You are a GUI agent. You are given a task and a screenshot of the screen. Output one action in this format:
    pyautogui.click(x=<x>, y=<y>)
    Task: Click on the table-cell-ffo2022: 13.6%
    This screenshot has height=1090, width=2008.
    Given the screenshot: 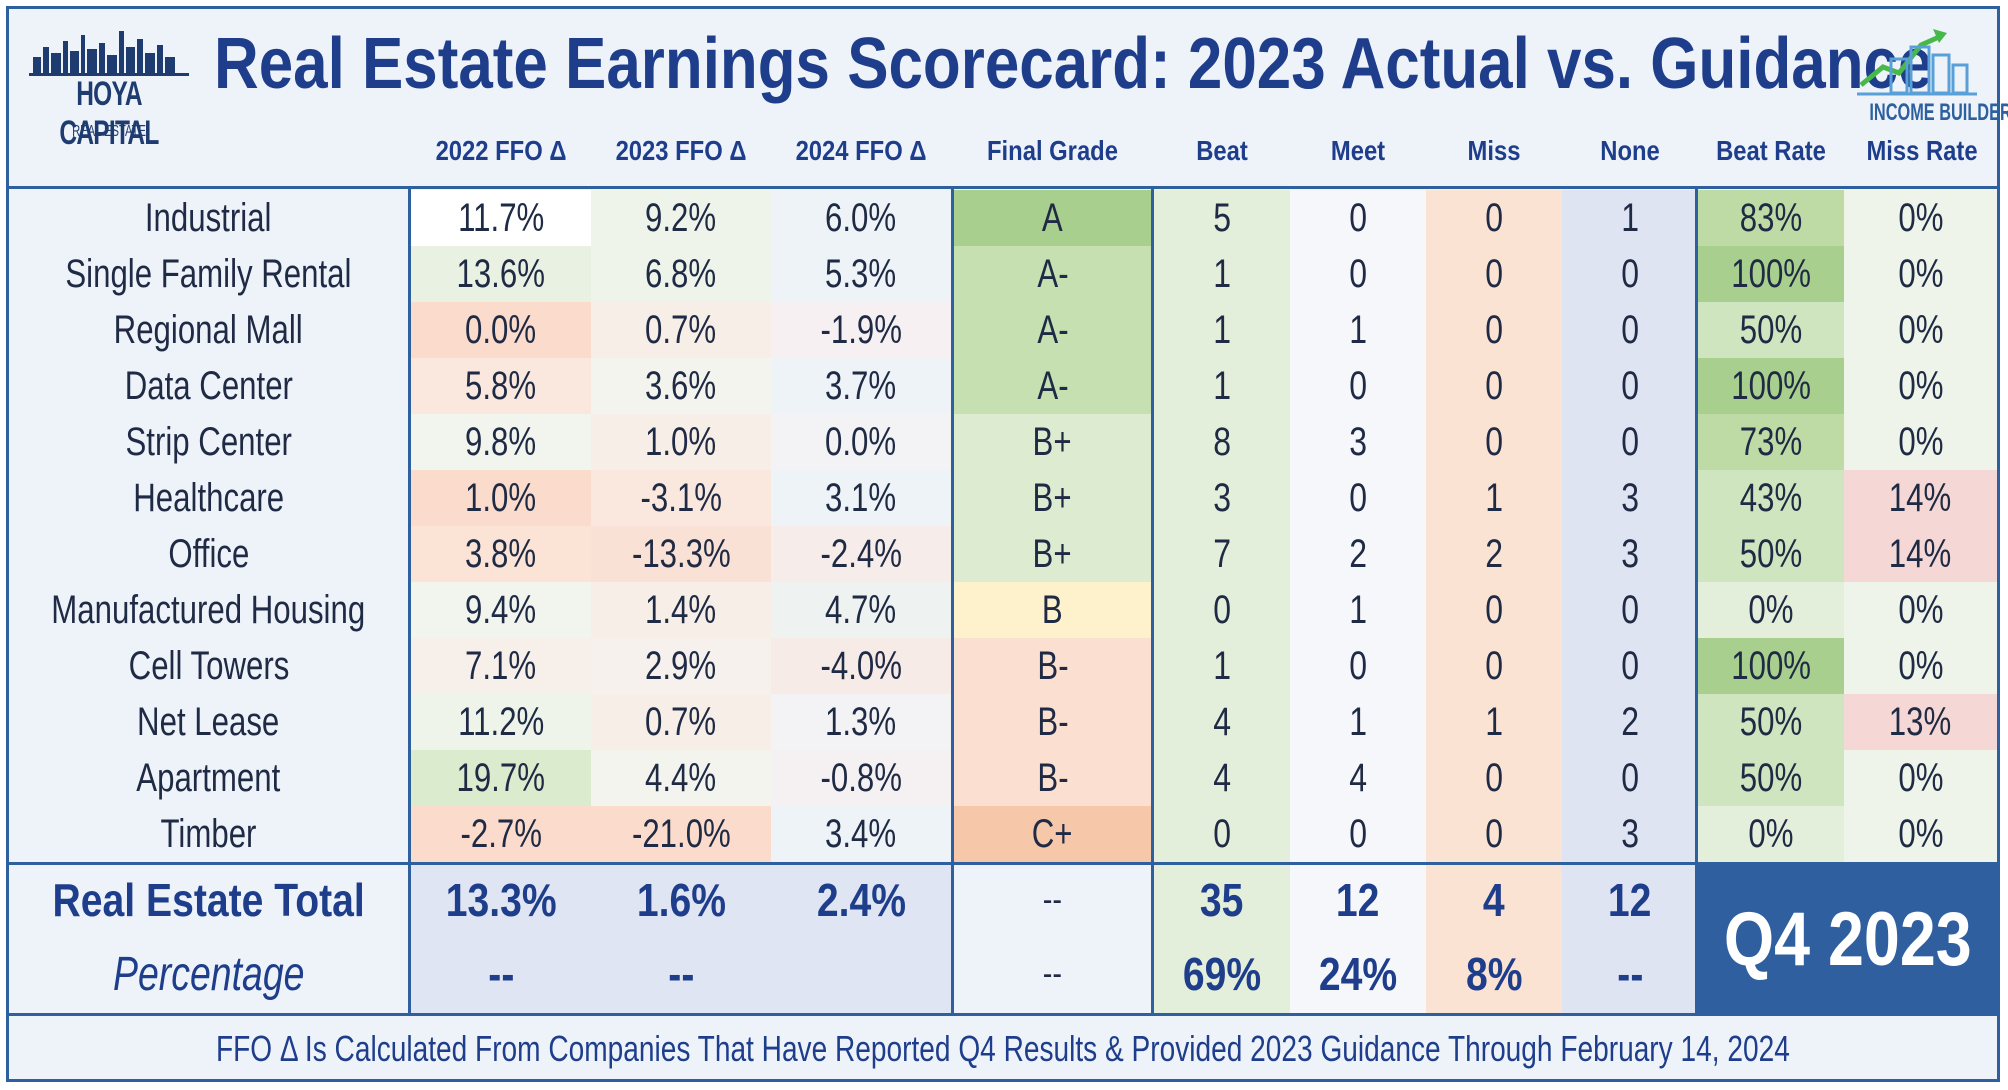 What is the action you would take?
    pyautogui.click(x=501, y=274)
    